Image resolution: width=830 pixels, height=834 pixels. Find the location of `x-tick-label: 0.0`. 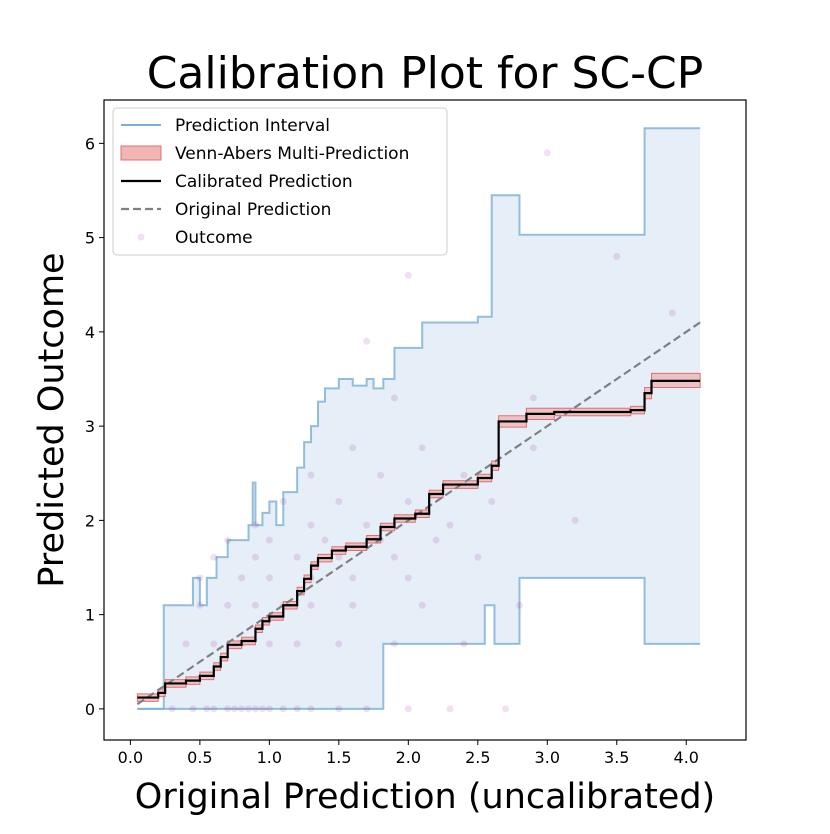

x-tick-label: 0.0 is located at coordinates (130, 757).